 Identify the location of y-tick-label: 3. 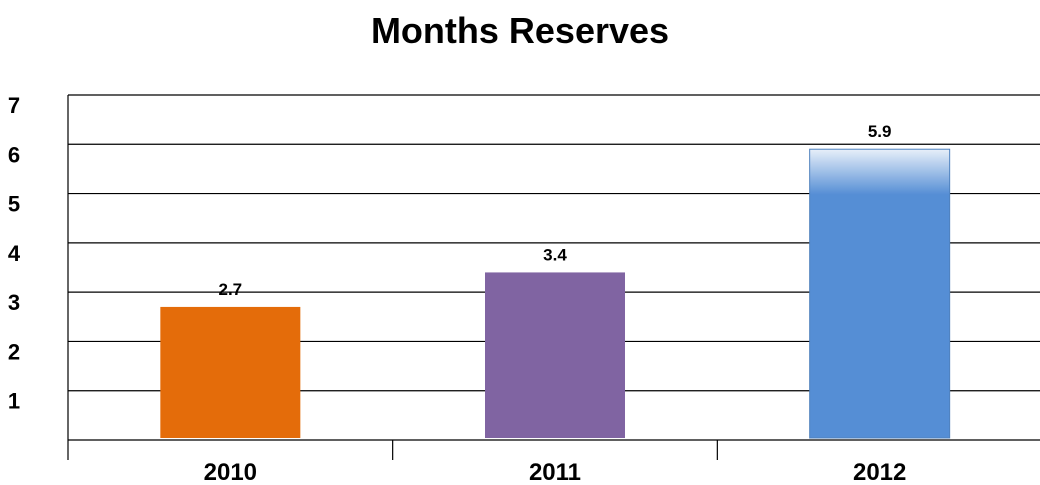
(14, 302).